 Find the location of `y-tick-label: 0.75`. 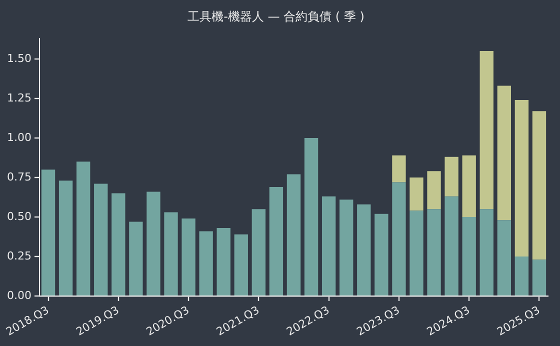

y-tick-label: 0.75 is located at coordinates (19, 177).